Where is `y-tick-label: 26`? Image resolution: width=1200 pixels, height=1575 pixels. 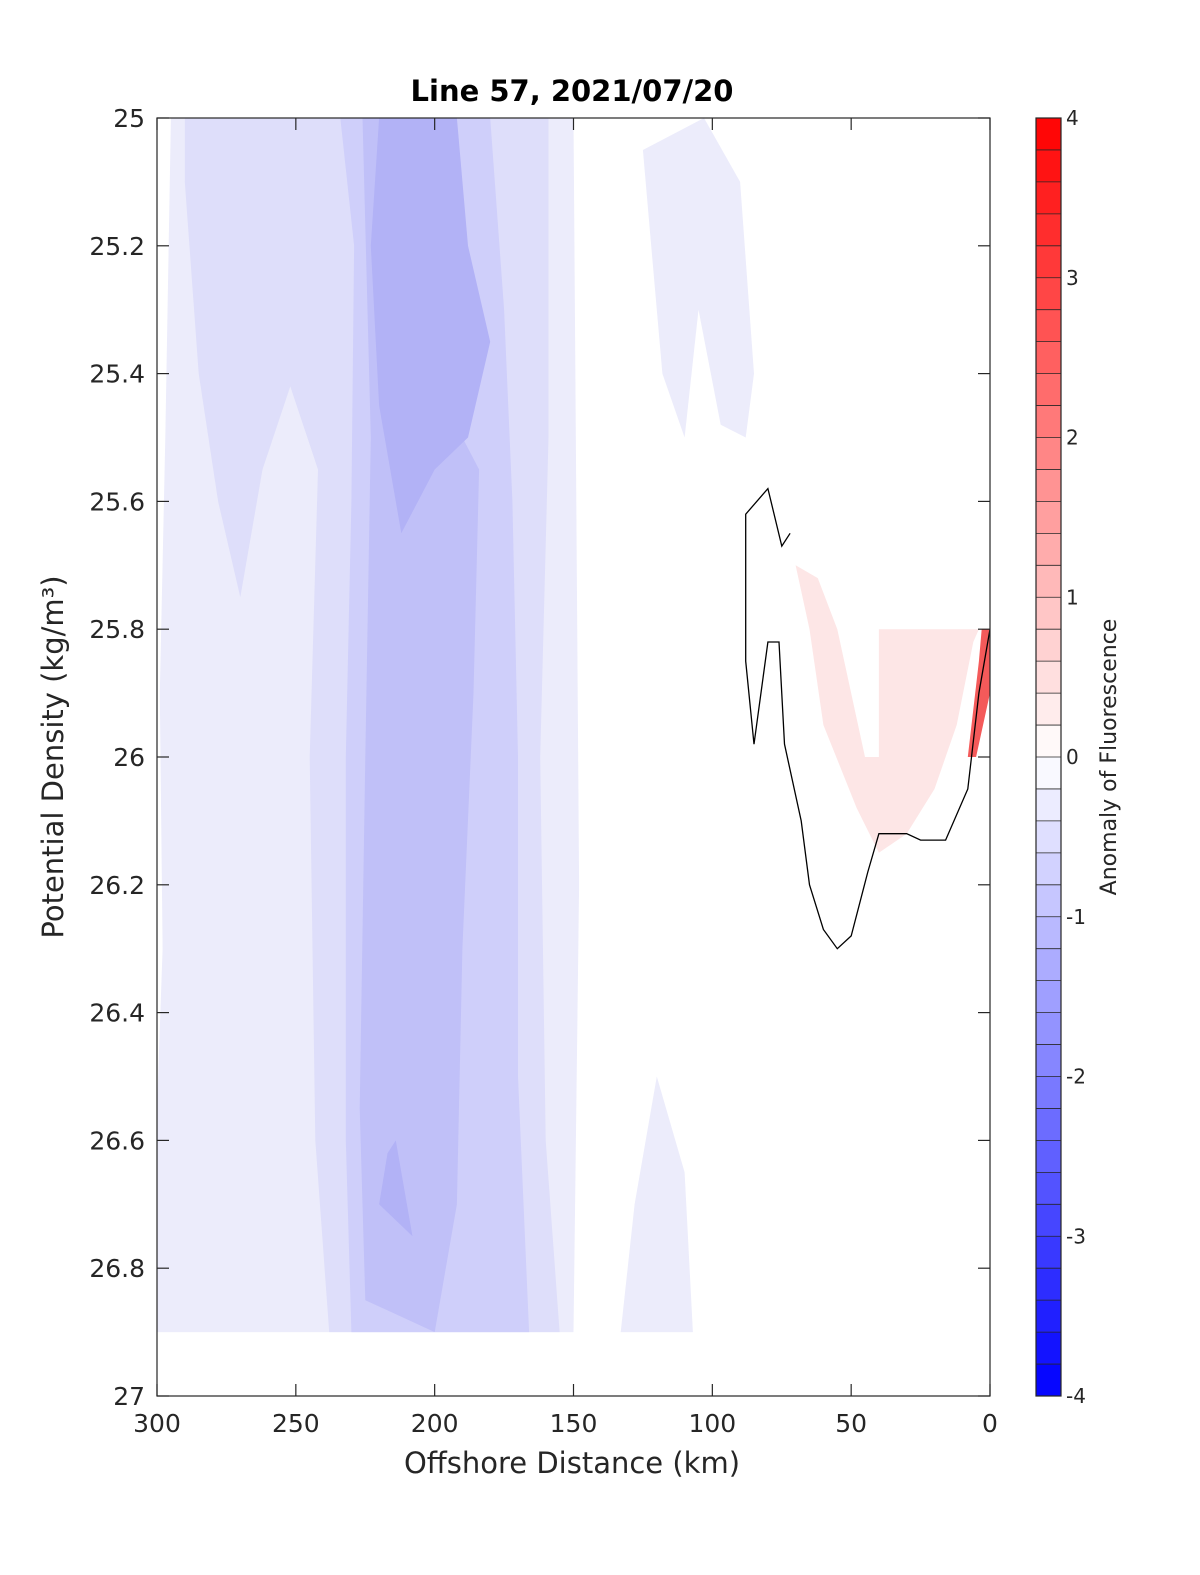
y-tick-label: 26 is located at coordinates (129, 757).